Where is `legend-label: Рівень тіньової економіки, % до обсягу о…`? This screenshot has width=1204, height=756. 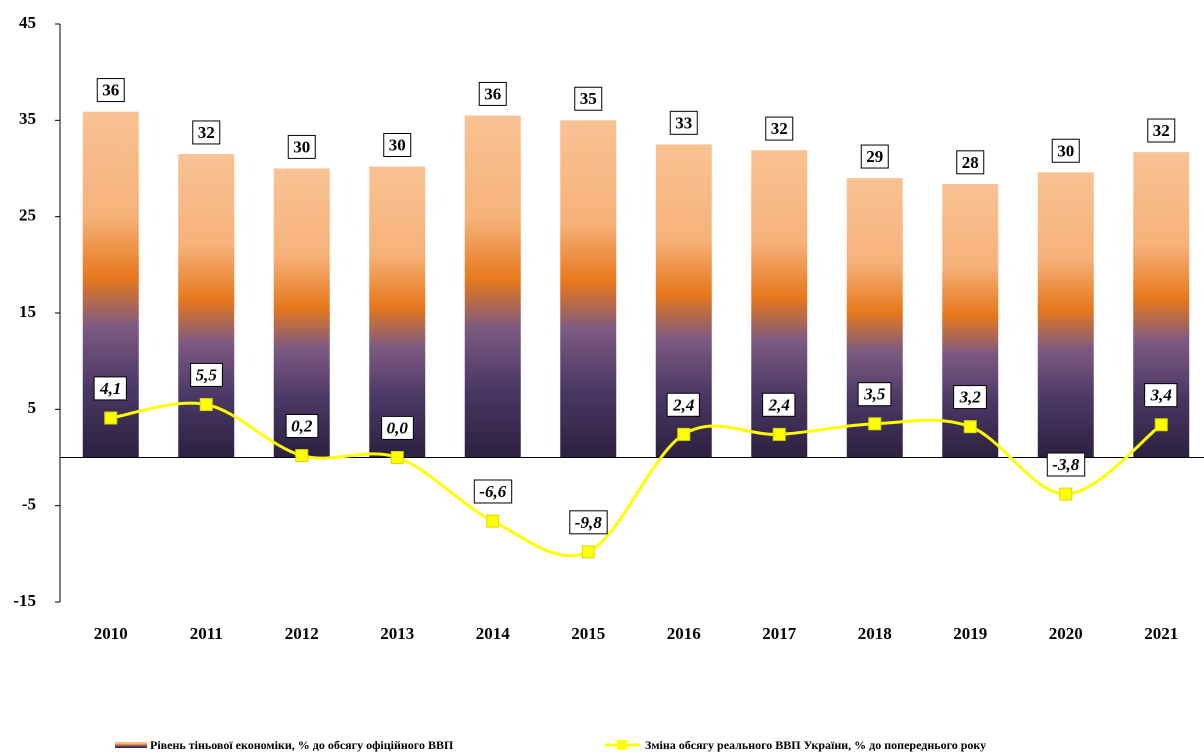
legend-label: Рівень тіньової економіки, % до обсягу о… is located at coordinates (302, 745).